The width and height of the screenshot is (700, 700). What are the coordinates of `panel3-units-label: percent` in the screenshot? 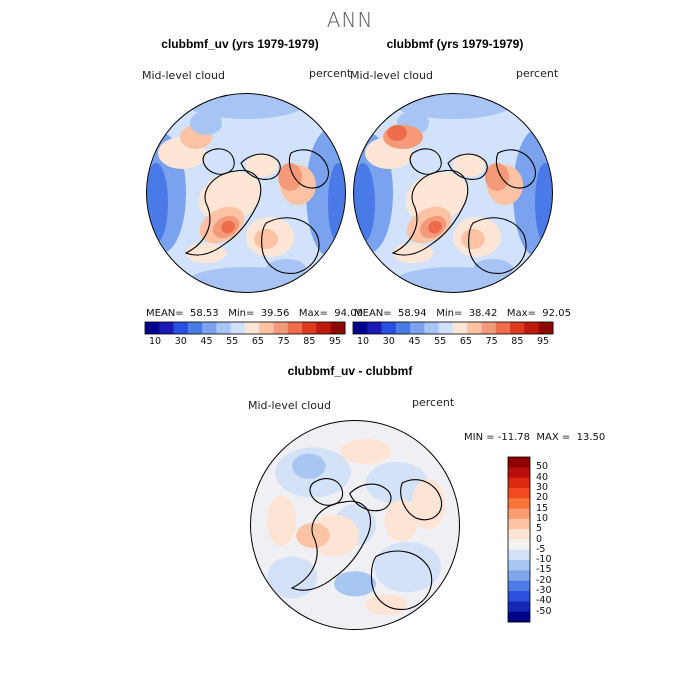 It's located at (433, 402).